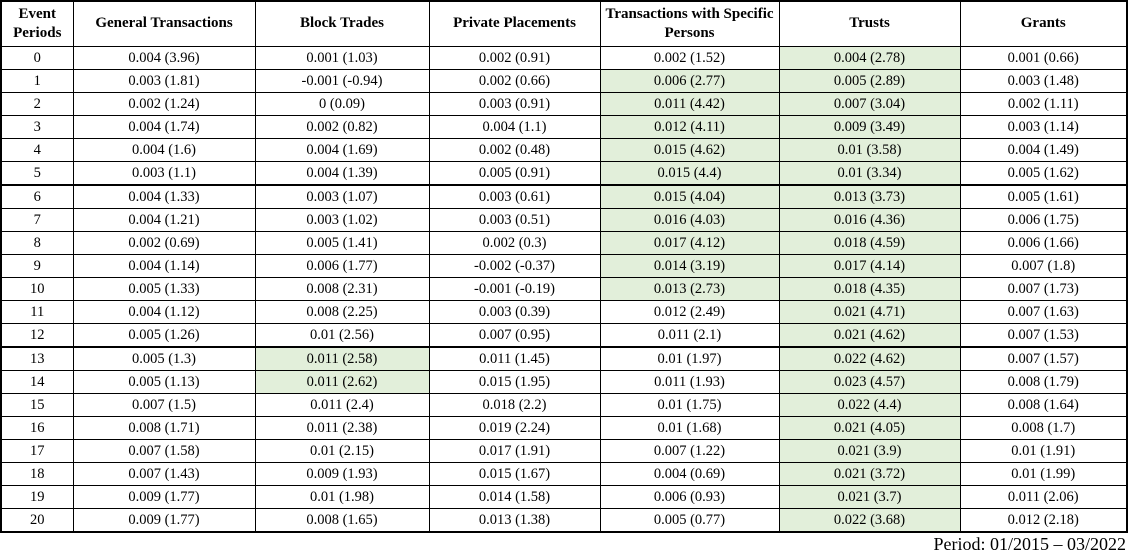 The height and width of the screenshot is (556, 1128). What do you see at coordinates (164, 196) in the screenshot?
I see `value-cell-general-transactions: 0.004 (1.33)` at bounding box center [164, 196].